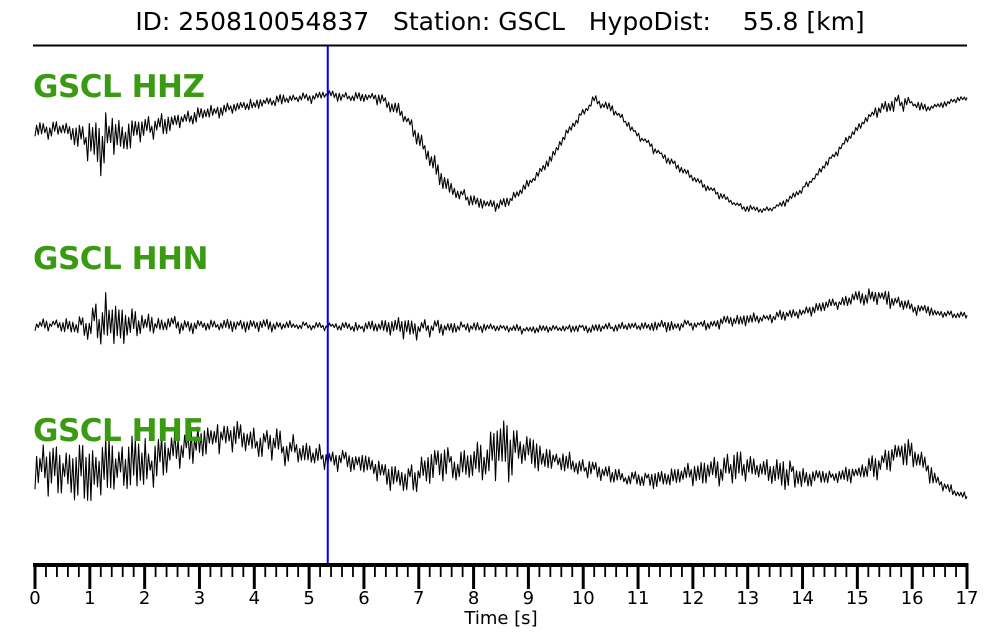 This screenshot has height=640, width=1000. What do you see at coordinates (199, 598) in the screenshot?
I see `axis-tick-label: 3` at bounding box center [199, 598].